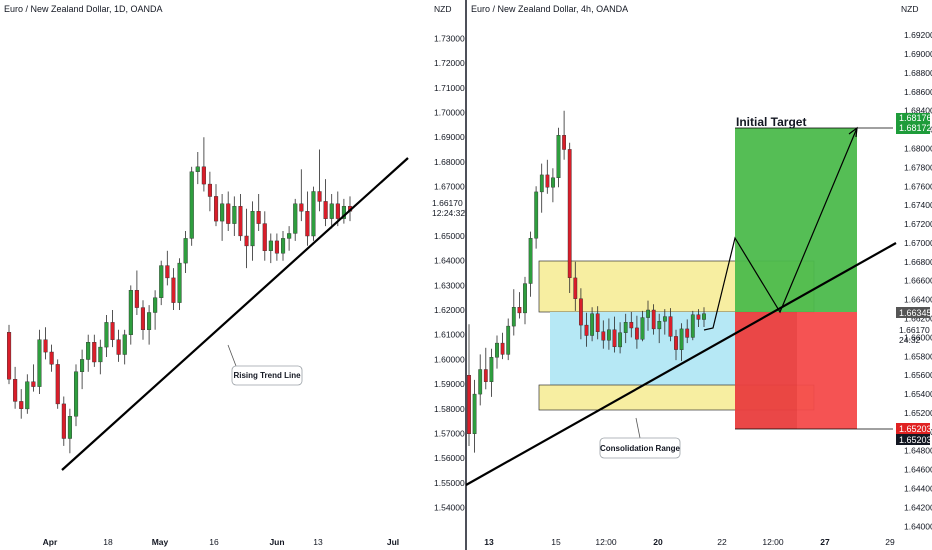  What do you see at coordinates (449, 384) in the screenshot?
I see `price-tick-label: 1.59000` at bounding box center [449, 384].